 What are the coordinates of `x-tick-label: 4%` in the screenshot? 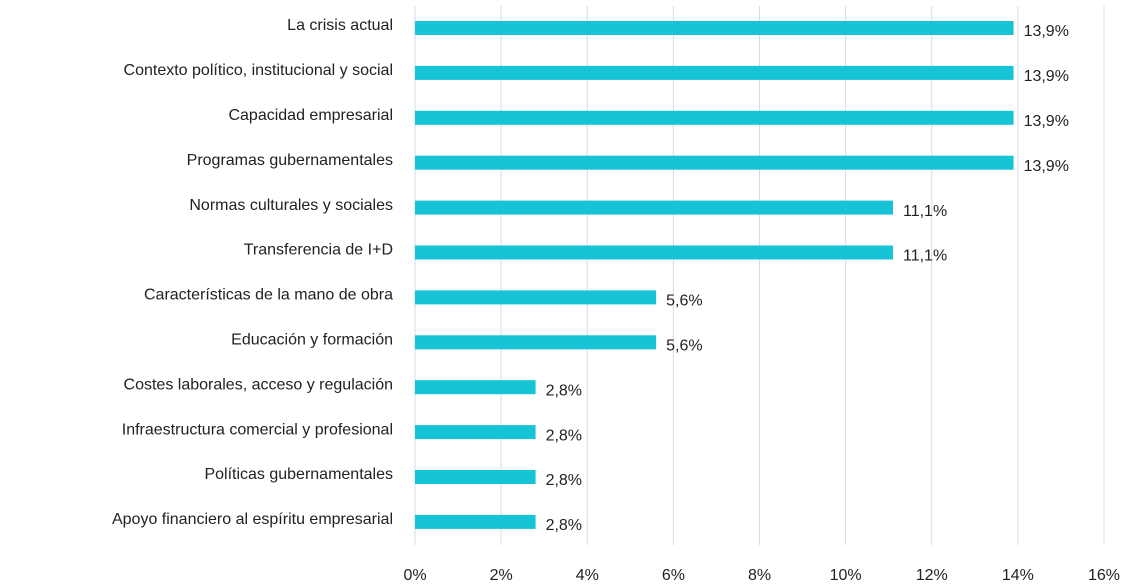 It's located at (587, 575).